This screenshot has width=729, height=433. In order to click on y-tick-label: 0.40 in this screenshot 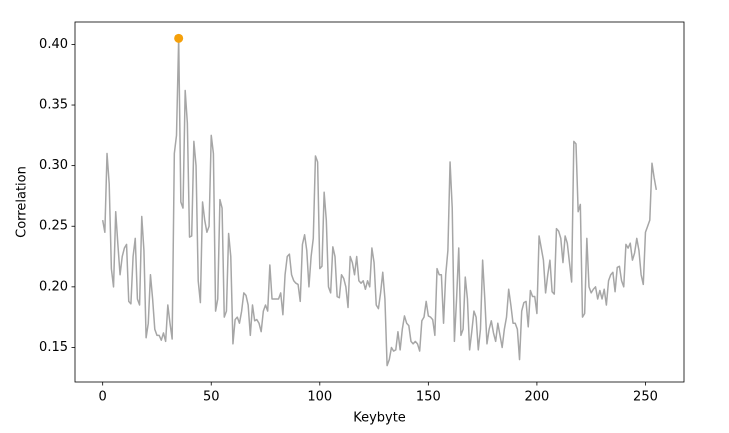, I will do `click(53, 44)`.